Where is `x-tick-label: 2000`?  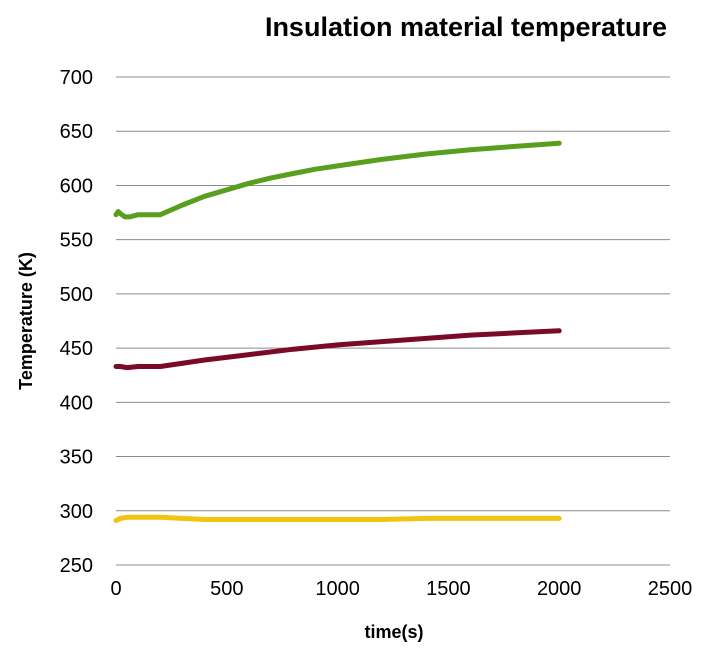 x-tick-label: 2000 is located at coordinates (559, 589).